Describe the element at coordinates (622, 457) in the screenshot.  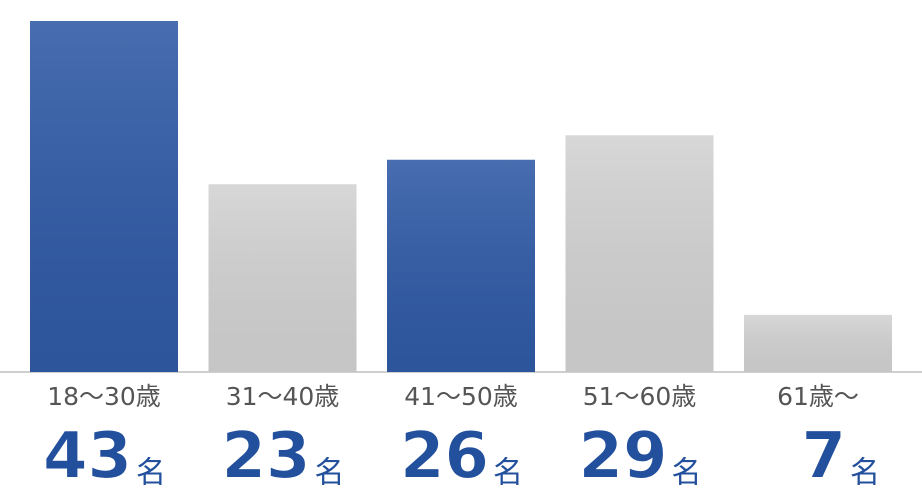
I see `value-label: 29` at that location.